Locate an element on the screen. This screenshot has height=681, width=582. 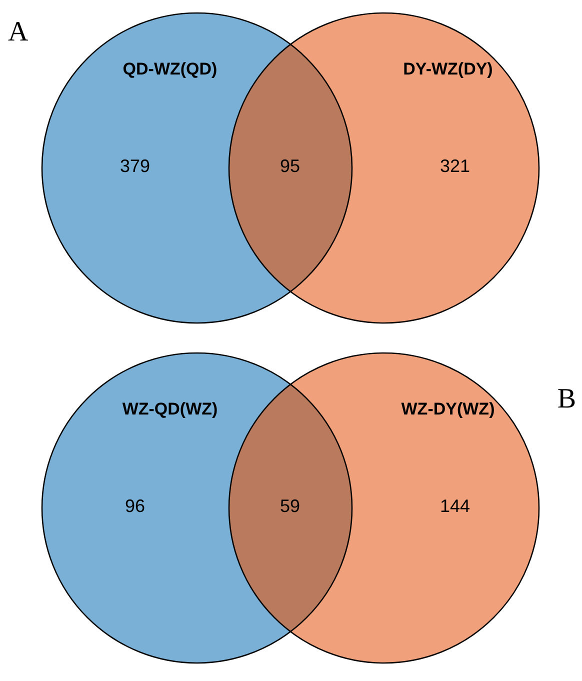
data-label: 379 is located at coordinates (135, 166).